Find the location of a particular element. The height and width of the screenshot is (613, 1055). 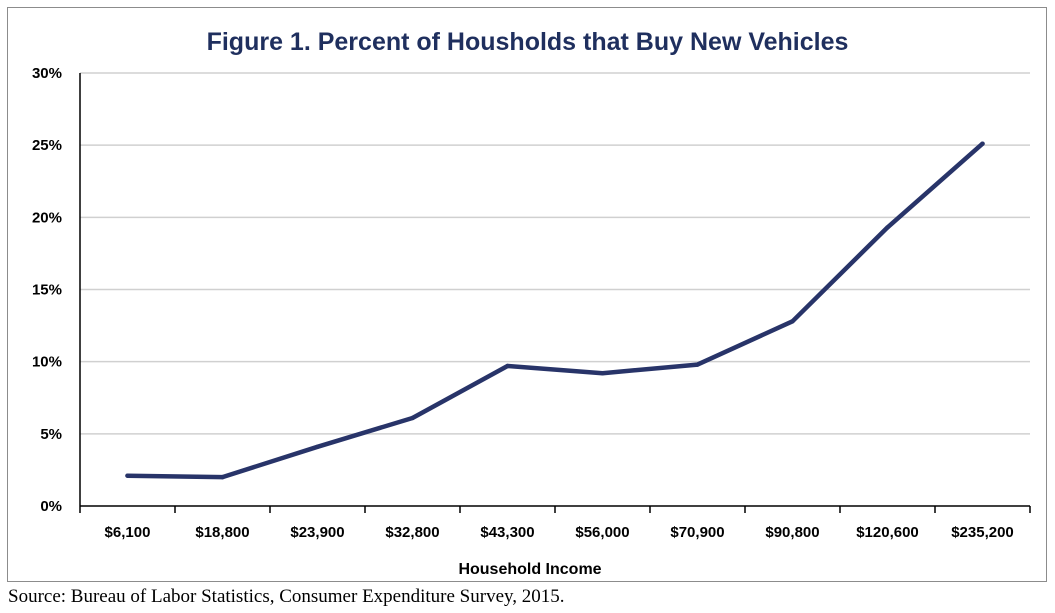

x-tick-label: $56,000 is located at coordinates (602, 532).